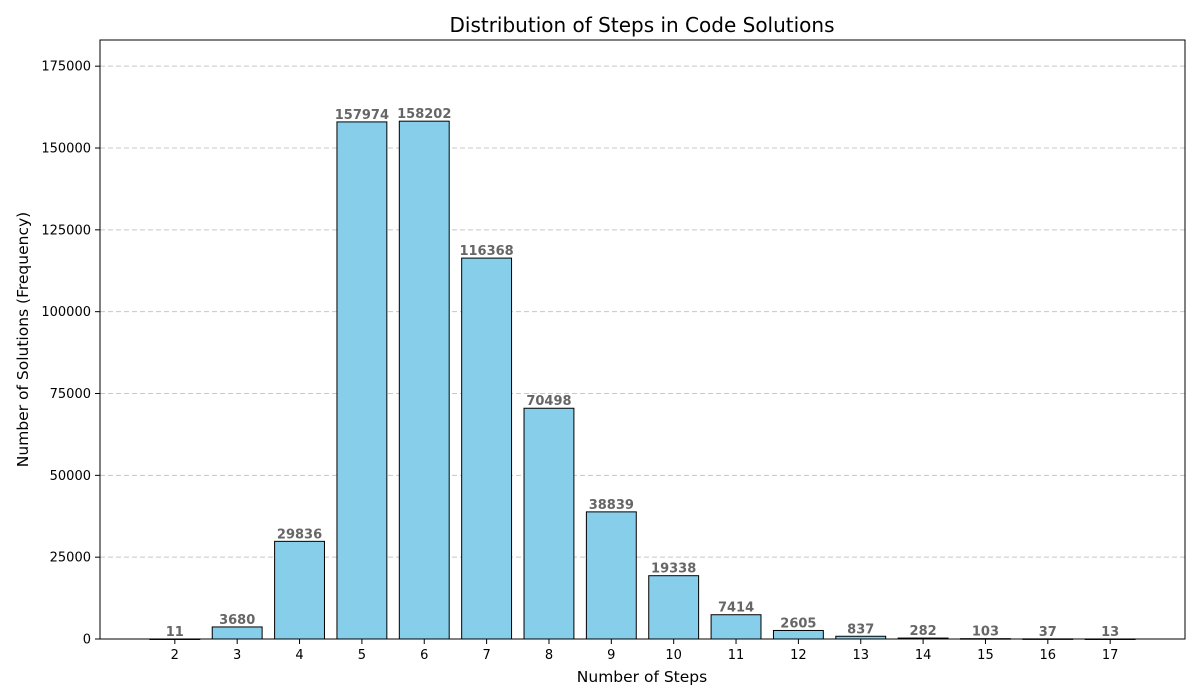 Image resolution: width=1200 pixels, height=700 pixels. I want to click on data-label: 7414, so click(736, 608).